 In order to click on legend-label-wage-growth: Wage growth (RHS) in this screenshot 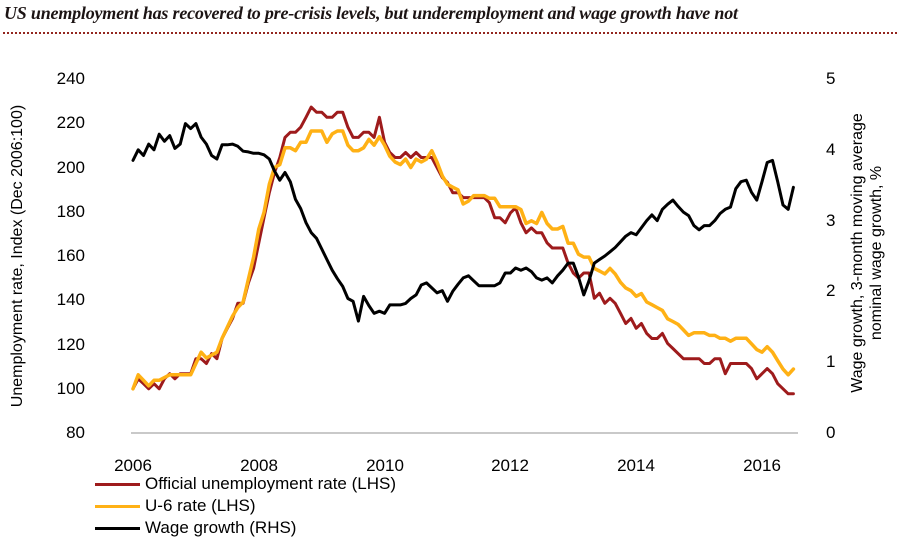, I will do `click(221, 527)`.